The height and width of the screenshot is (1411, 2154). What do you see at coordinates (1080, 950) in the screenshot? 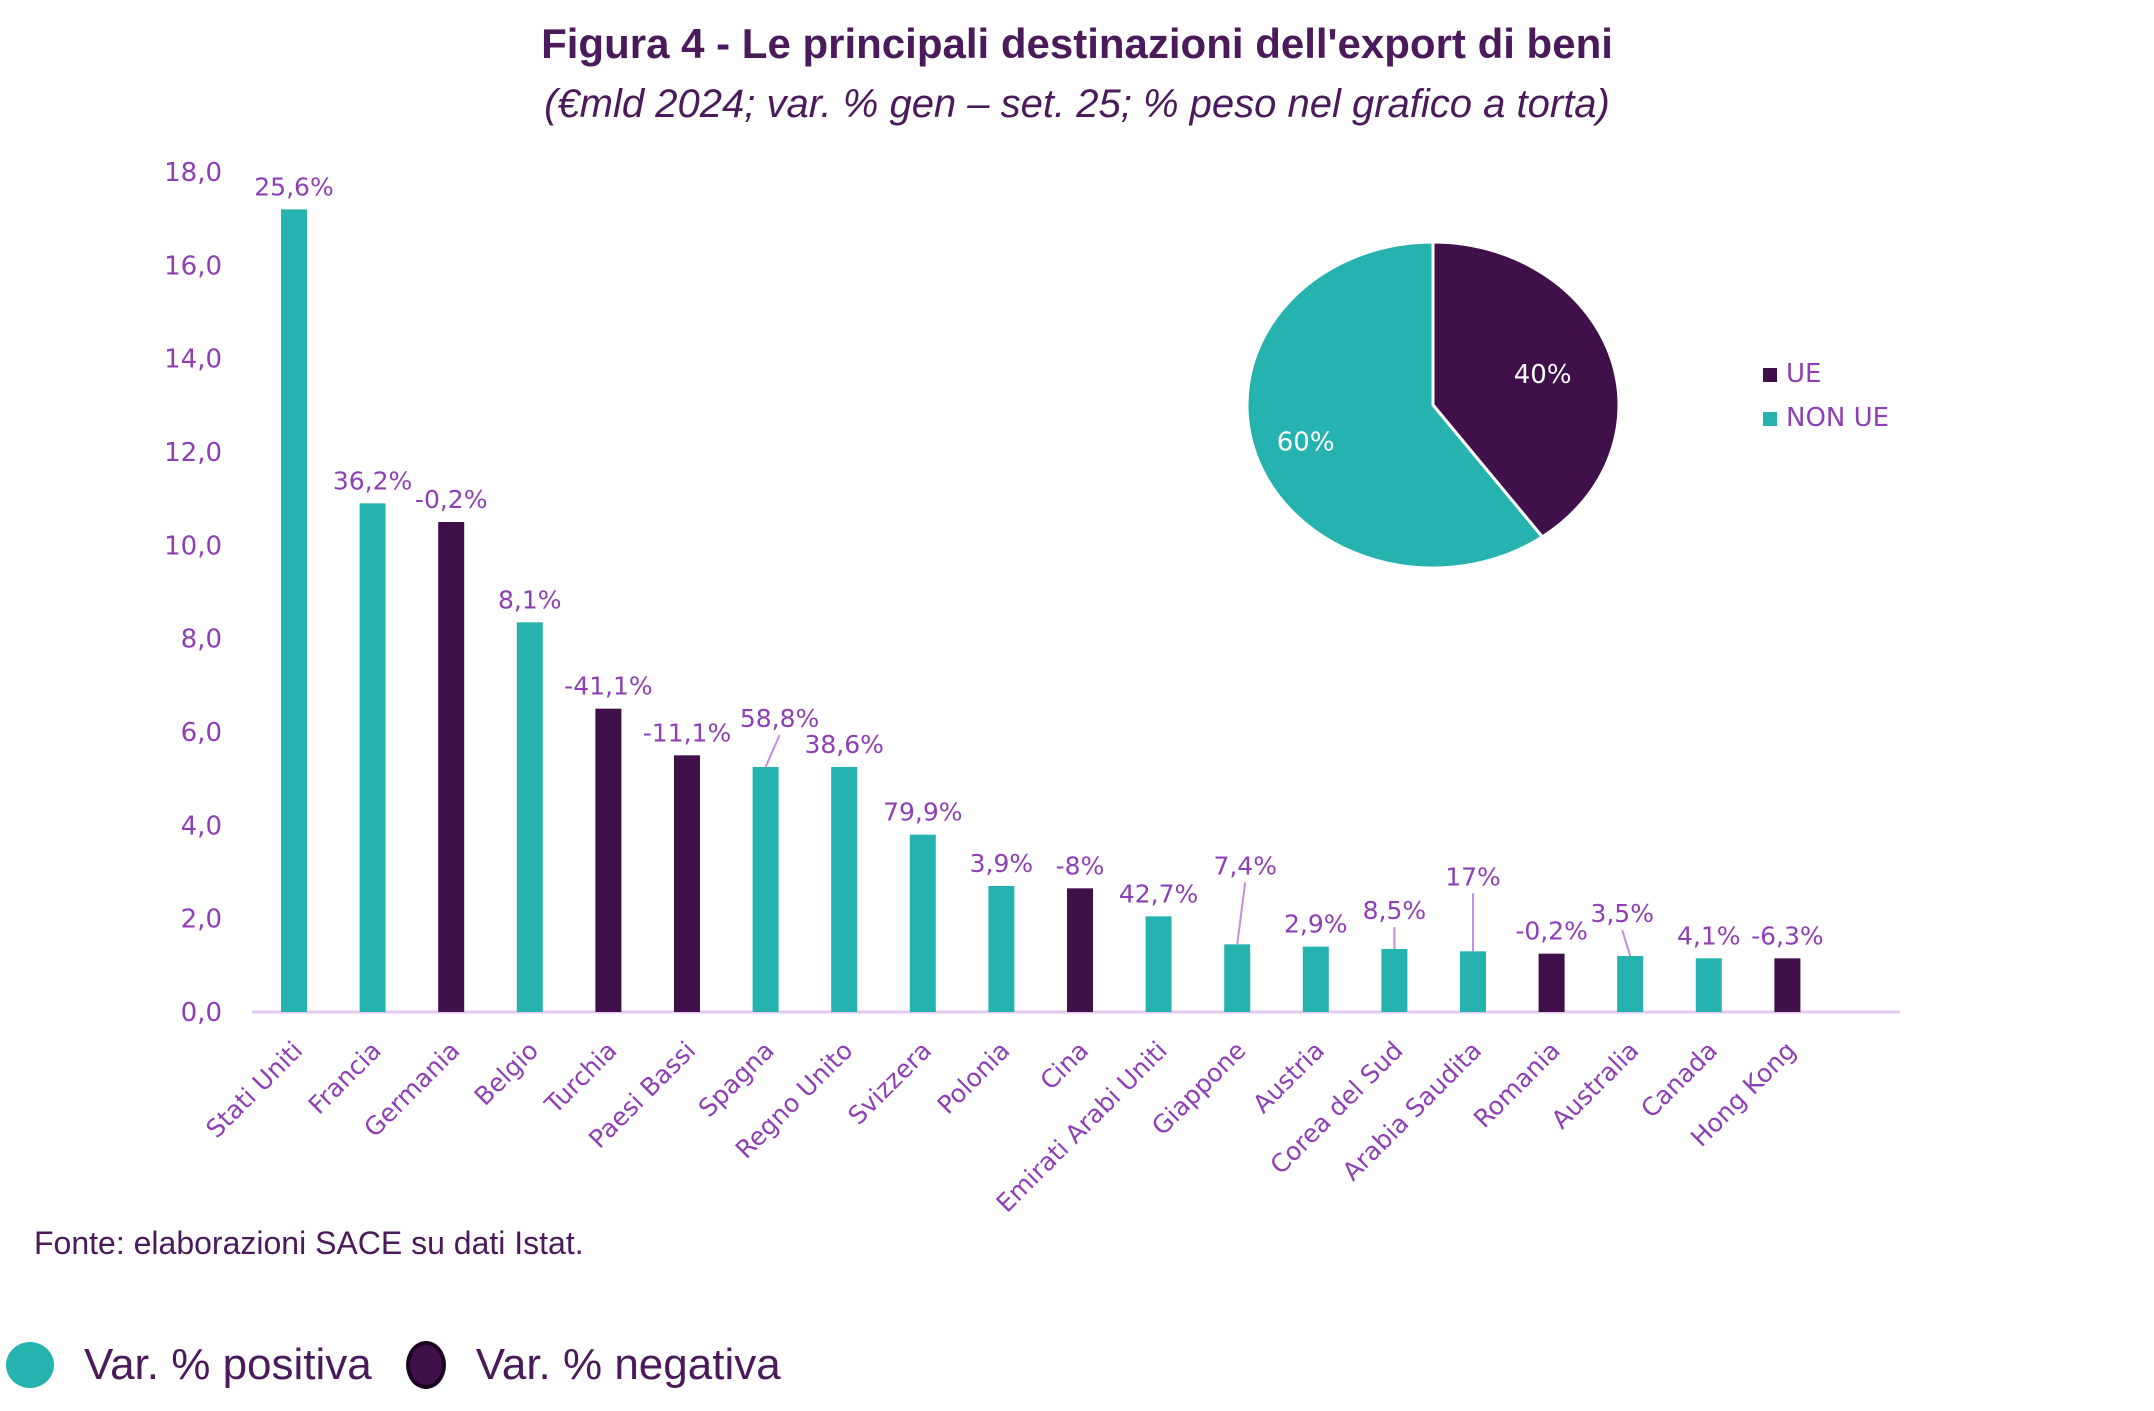
I see `bar-cina` at bounding box center [1080, 950].